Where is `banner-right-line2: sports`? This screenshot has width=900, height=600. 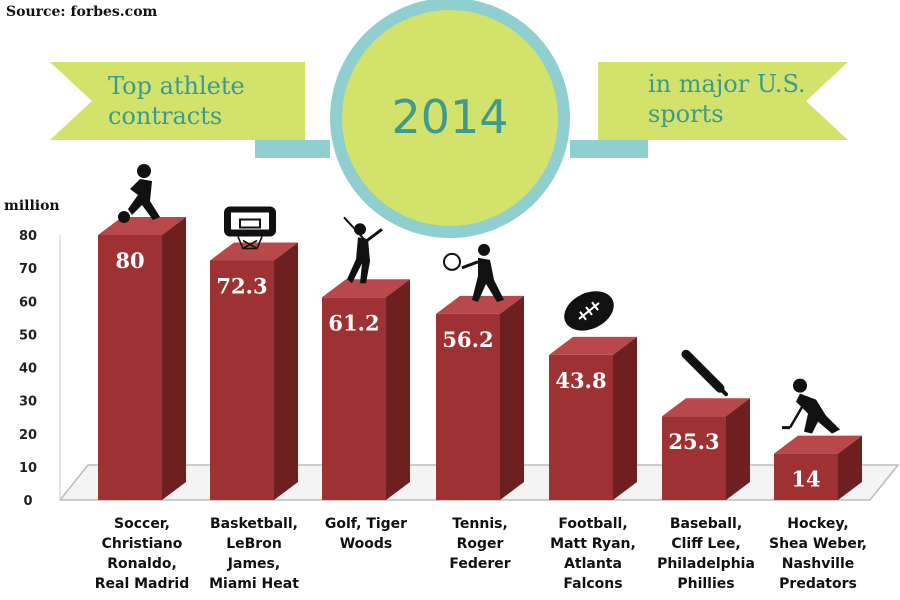
banner-right-line2: sports is located at coordinates (686, 114).